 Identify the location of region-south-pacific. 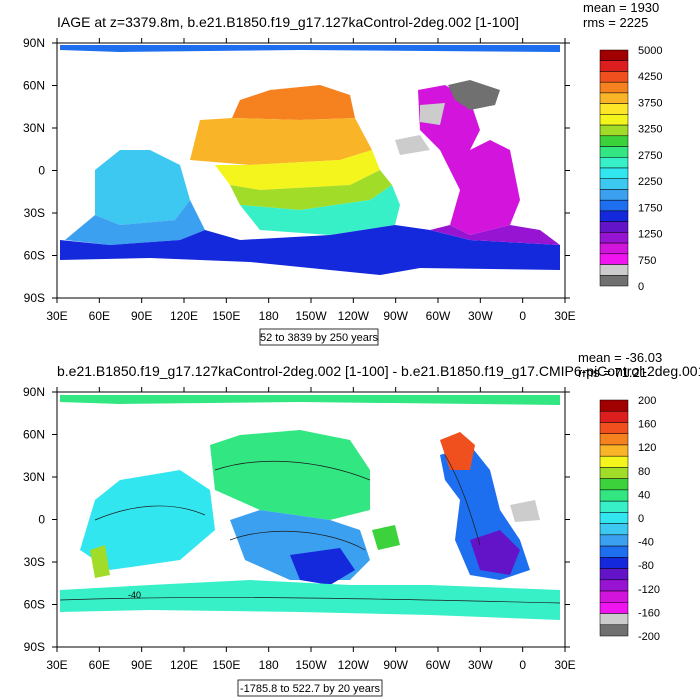
(320, 210).